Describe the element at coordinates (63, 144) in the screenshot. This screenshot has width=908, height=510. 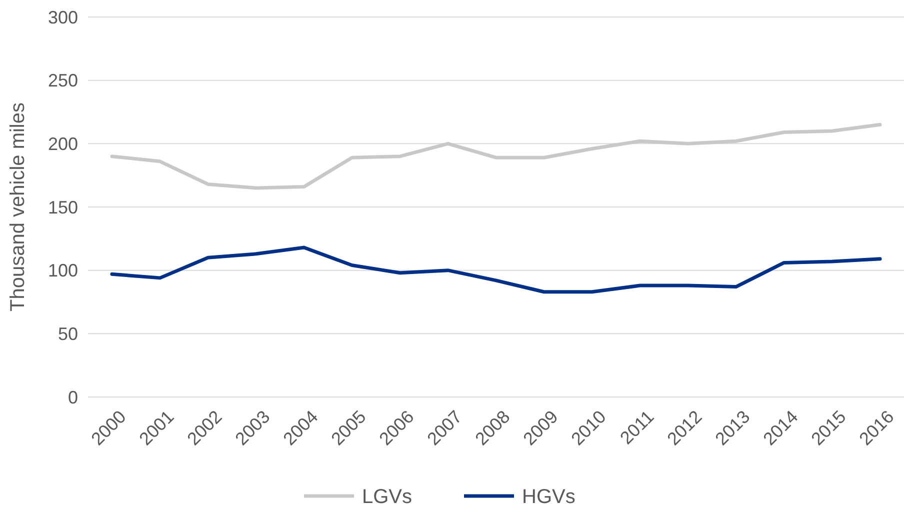
I see `y-tick-label: 200` at that location.